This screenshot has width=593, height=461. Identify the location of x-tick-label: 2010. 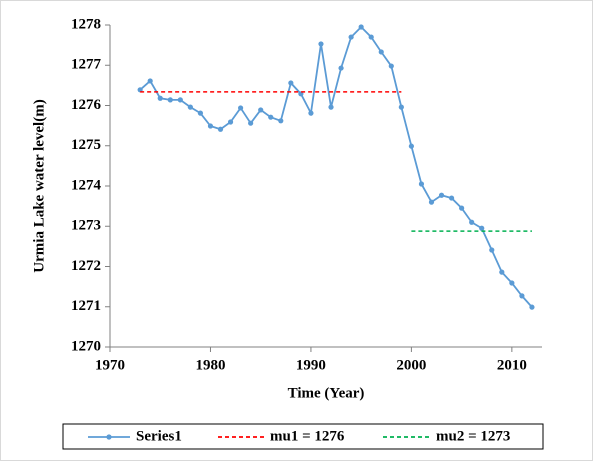
(512, 365).